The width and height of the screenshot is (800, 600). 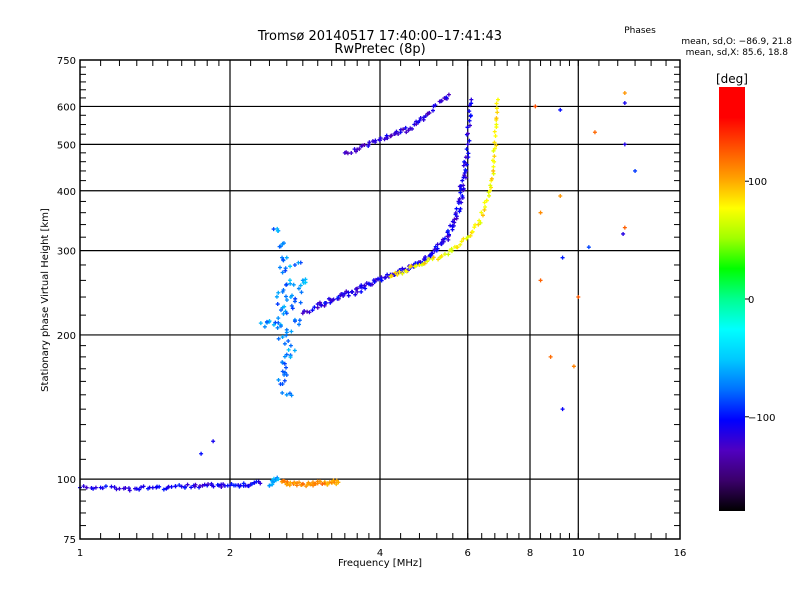 I want to click on x-tick-labels: 1 2 4 6 8 10 16, so click(x=382, y=553).